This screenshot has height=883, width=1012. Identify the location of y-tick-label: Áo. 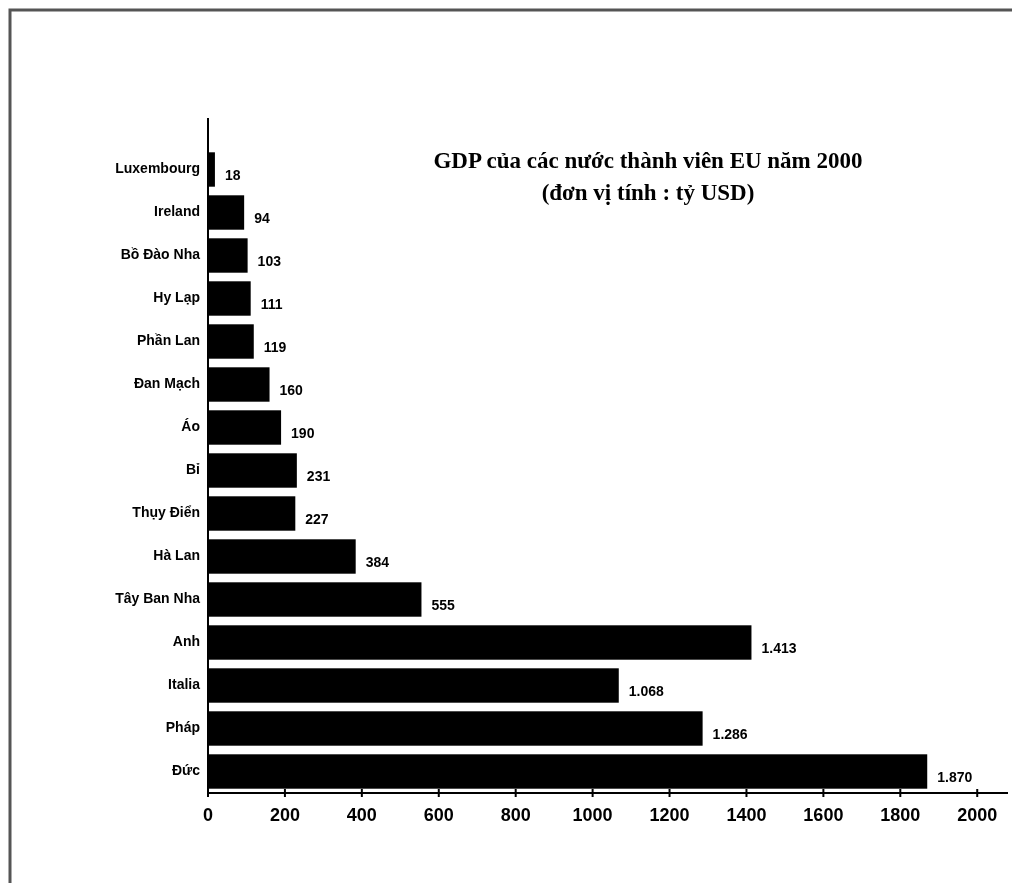
(190, 426).